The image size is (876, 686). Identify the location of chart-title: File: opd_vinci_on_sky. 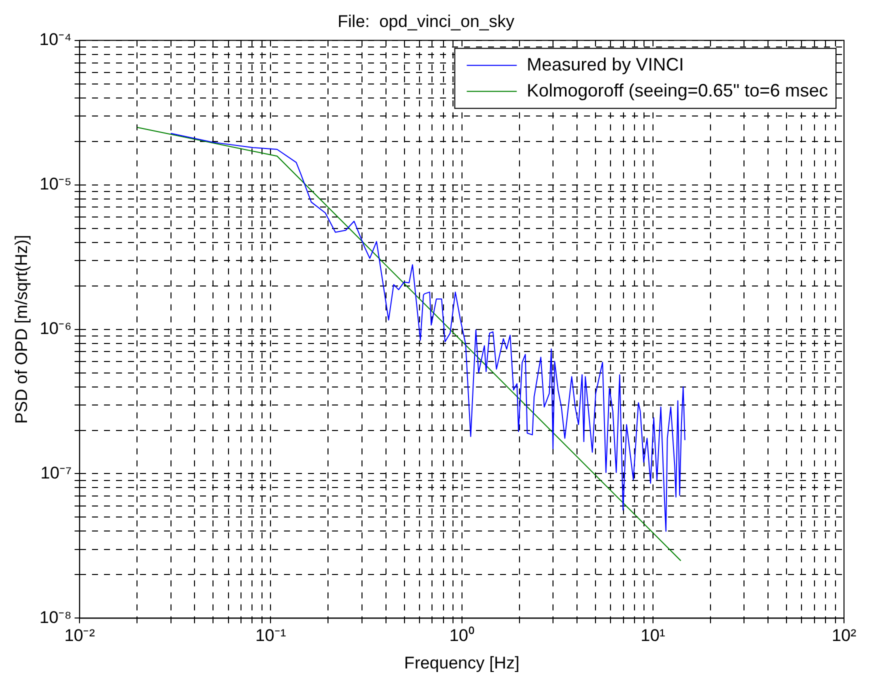
(426, 21).